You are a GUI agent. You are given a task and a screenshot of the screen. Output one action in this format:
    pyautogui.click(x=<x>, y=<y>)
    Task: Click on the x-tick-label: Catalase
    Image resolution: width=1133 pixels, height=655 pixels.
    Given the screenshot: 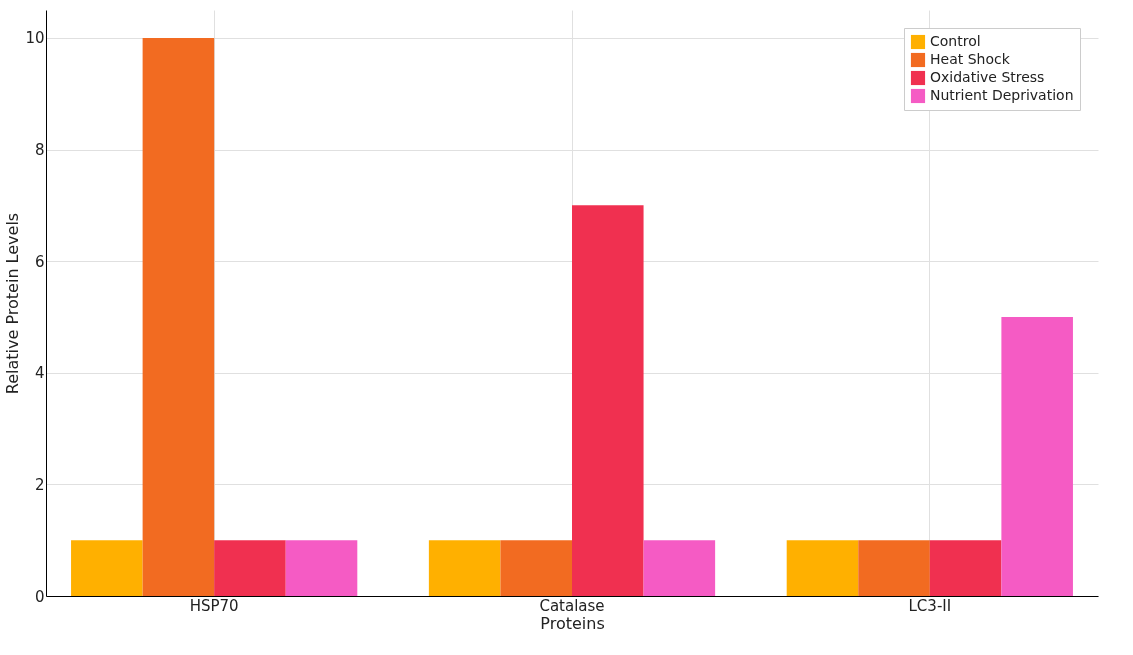 What is the action you would take?
    pyautogui.click(x=572, y=605)
    